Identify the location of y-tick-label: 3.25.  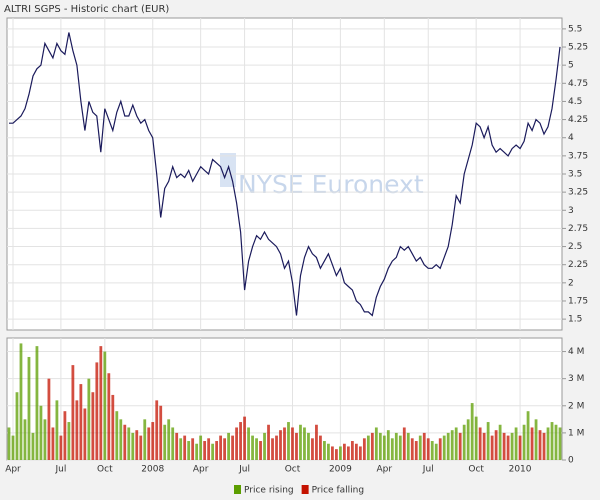
(578, 193).